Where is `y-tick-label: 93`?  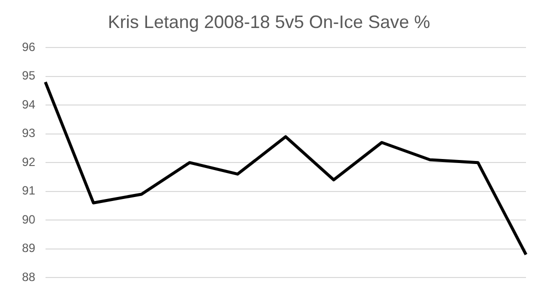
y-tick-label: 93 is located at coordinates (29, 133).